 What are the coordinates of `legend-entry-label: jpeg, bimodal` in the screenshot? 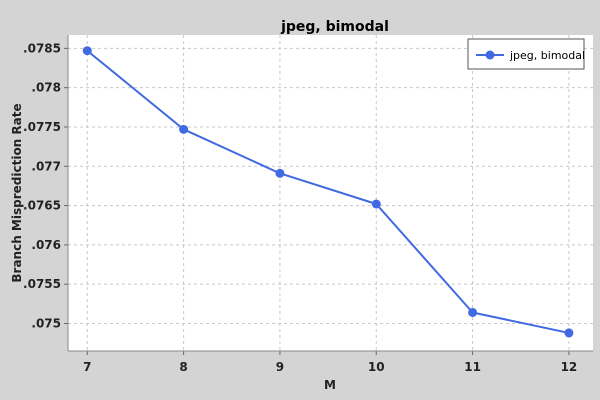 It's located at (547, 55).